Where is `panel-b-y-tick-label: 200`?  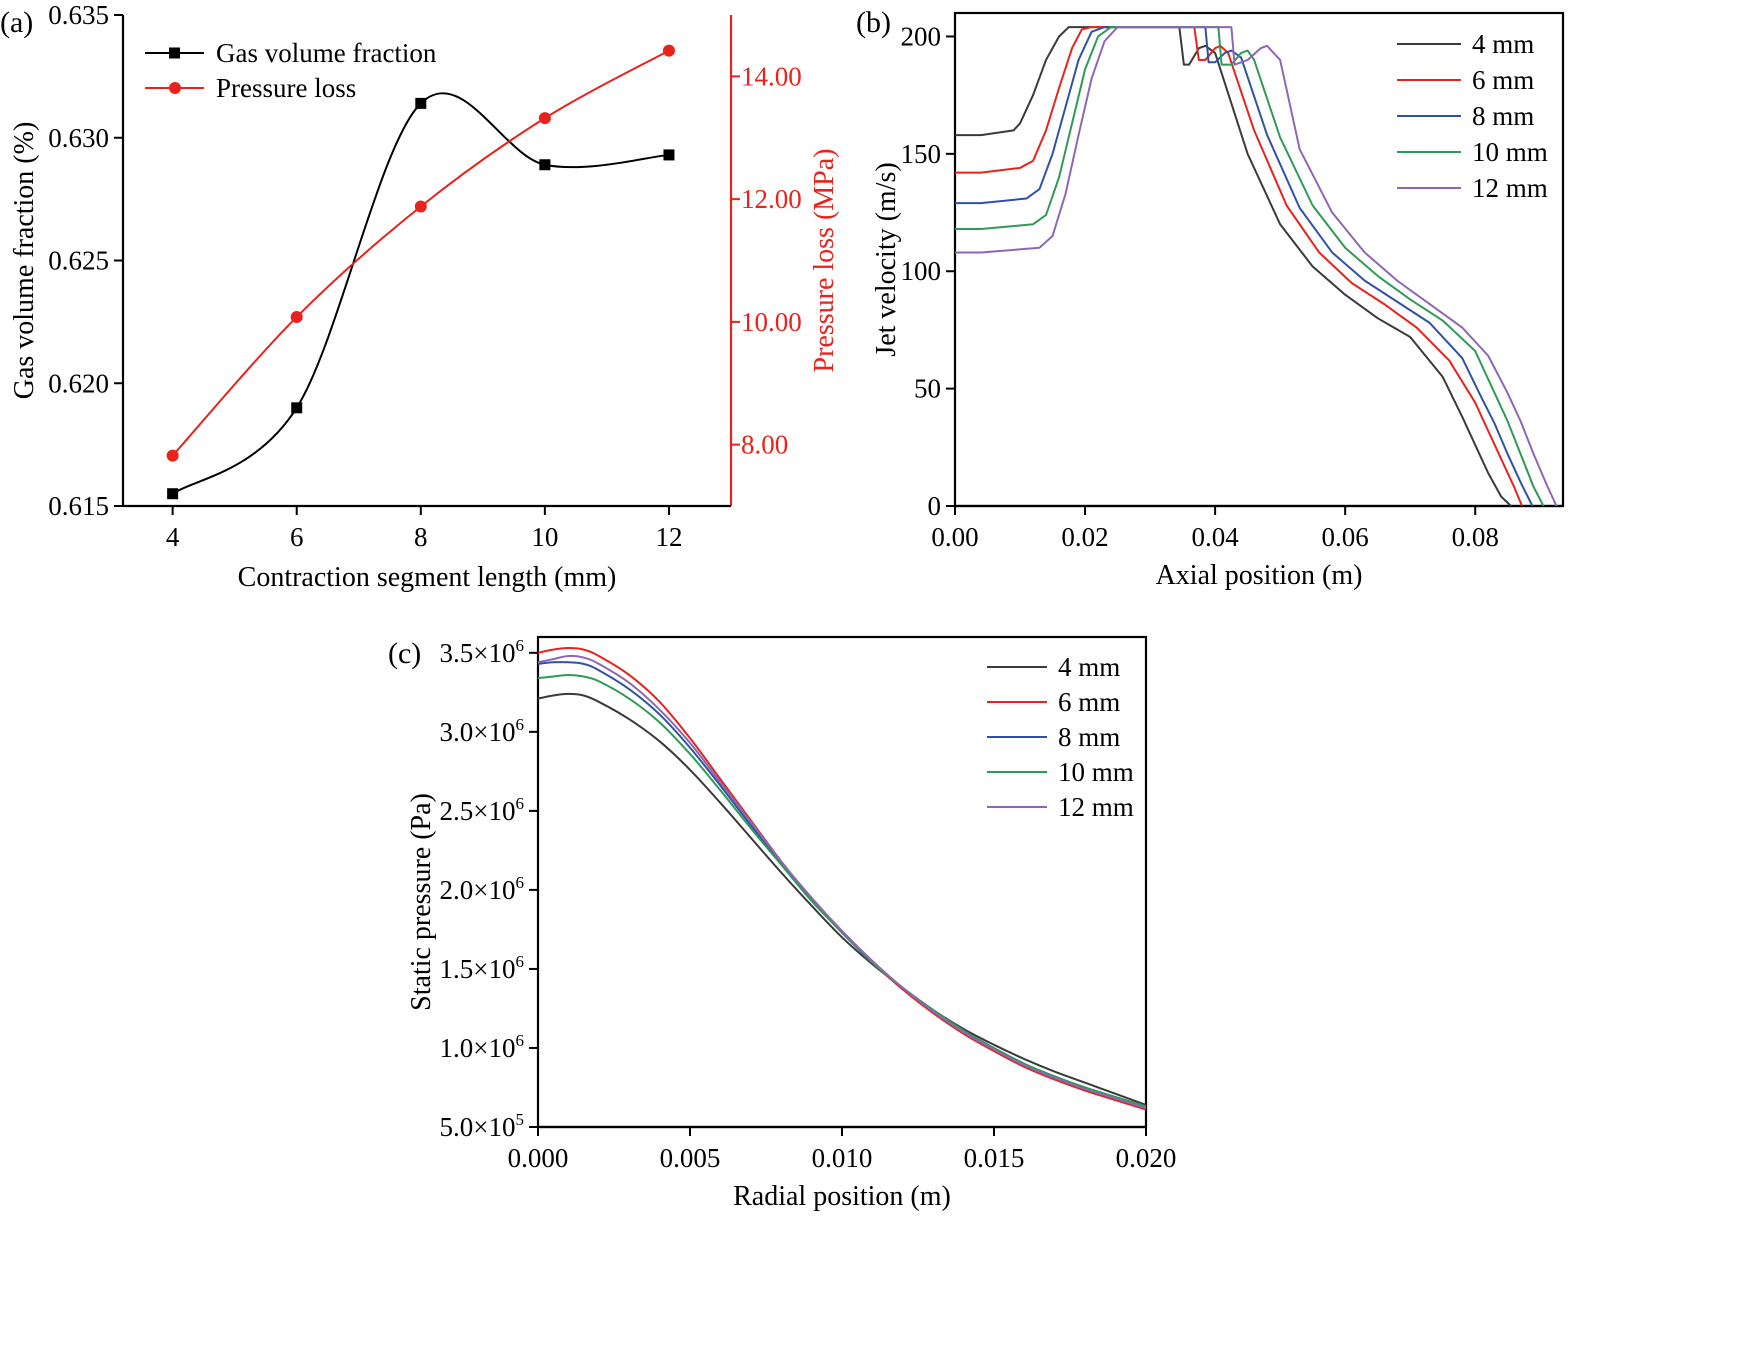 panel-b-y-tick-label: 200 is located at coordinates (921, 36).